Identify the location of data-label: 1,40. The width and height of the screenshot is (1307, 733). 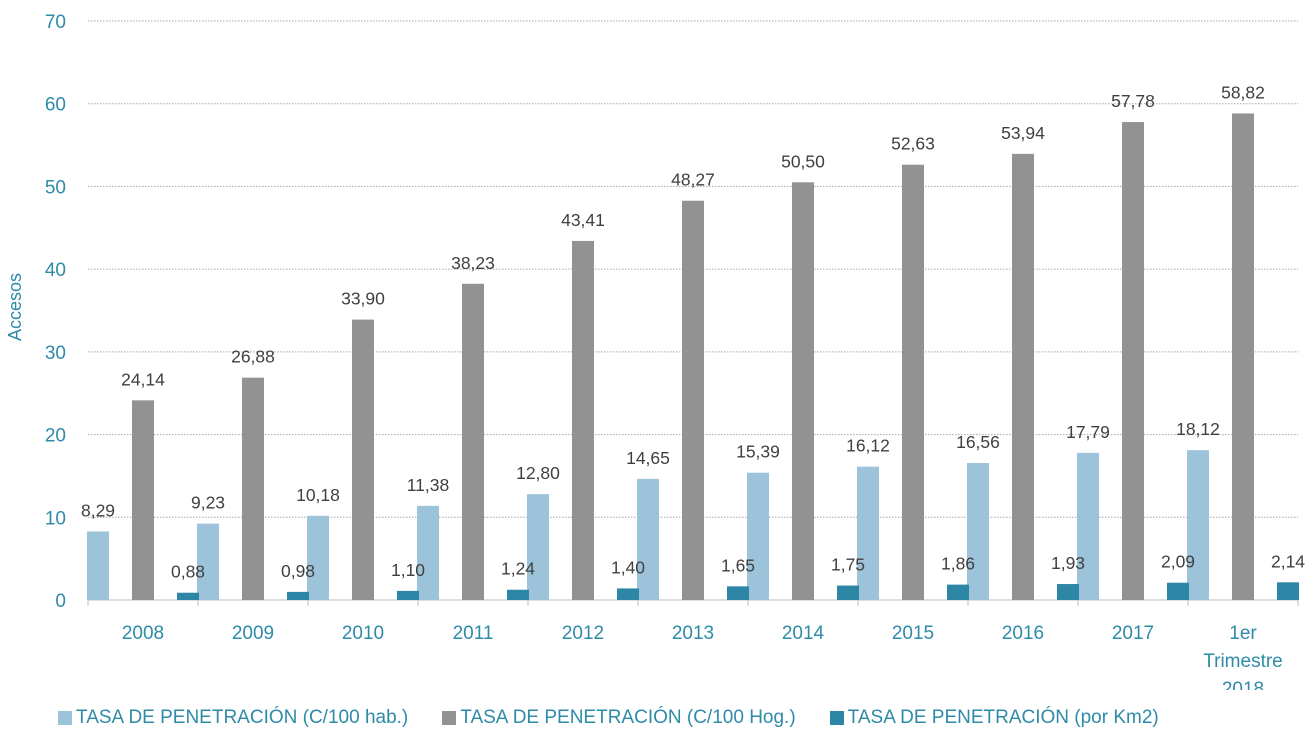
(628, 567).